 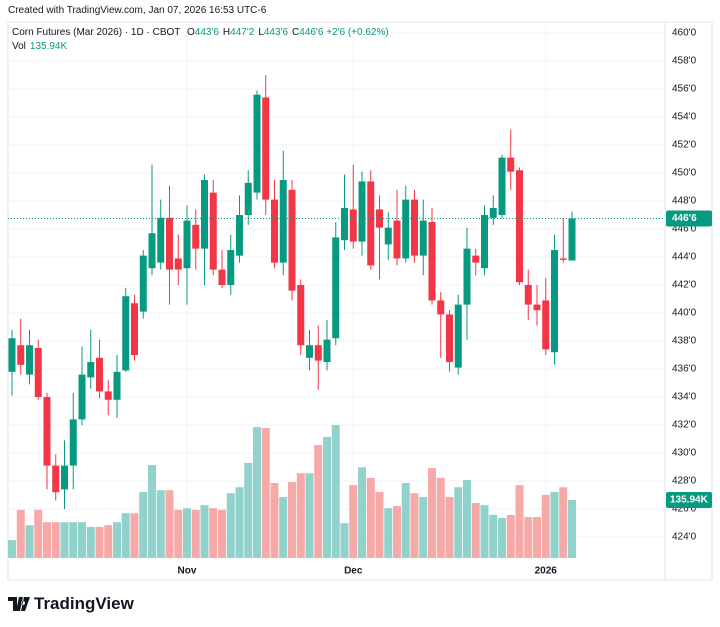 What do you see at coordinates (684, 218) in the screenshot?
I see `last-price-label: 446'6` at bounding box center [684, 218].